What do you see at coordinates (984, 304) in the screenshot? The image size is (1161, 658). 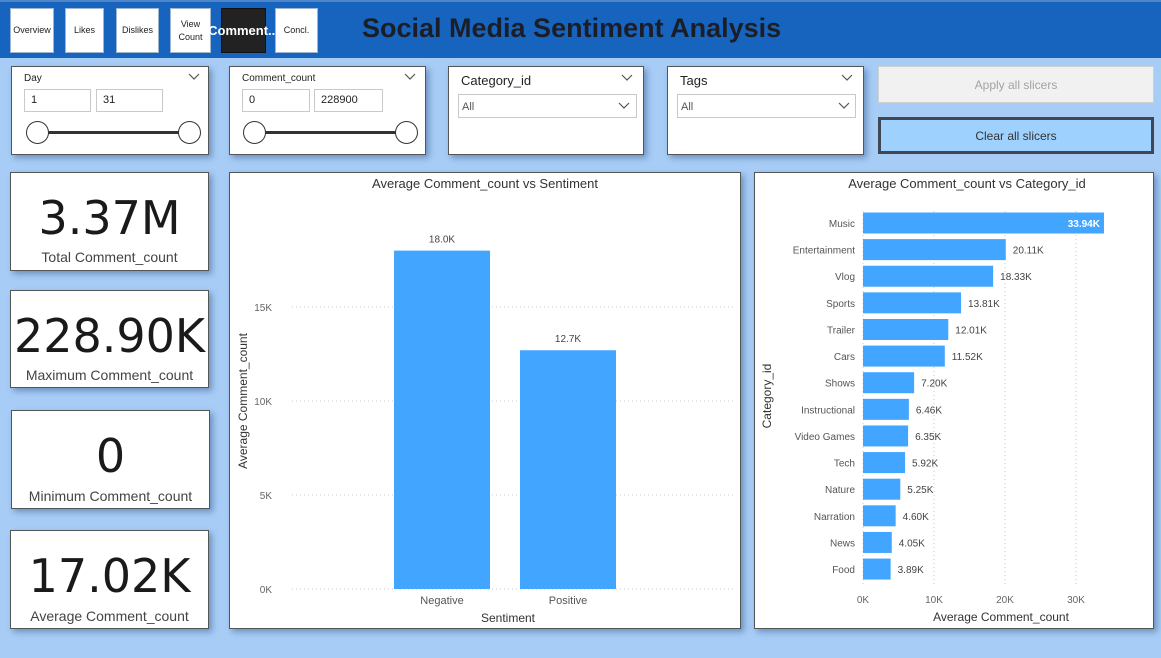 I see `data-label: 13.81K` at bounding box center [984, 304].